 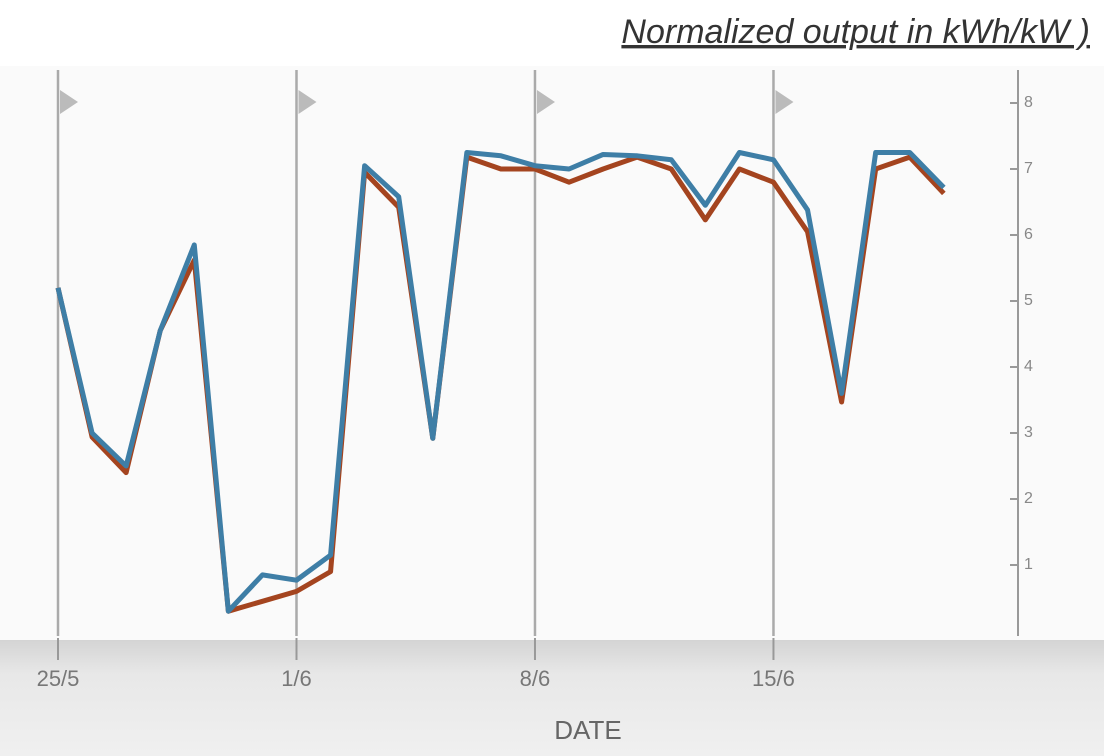 I want to click on x-tick-label: 25/5, so click(x=58, y=678).